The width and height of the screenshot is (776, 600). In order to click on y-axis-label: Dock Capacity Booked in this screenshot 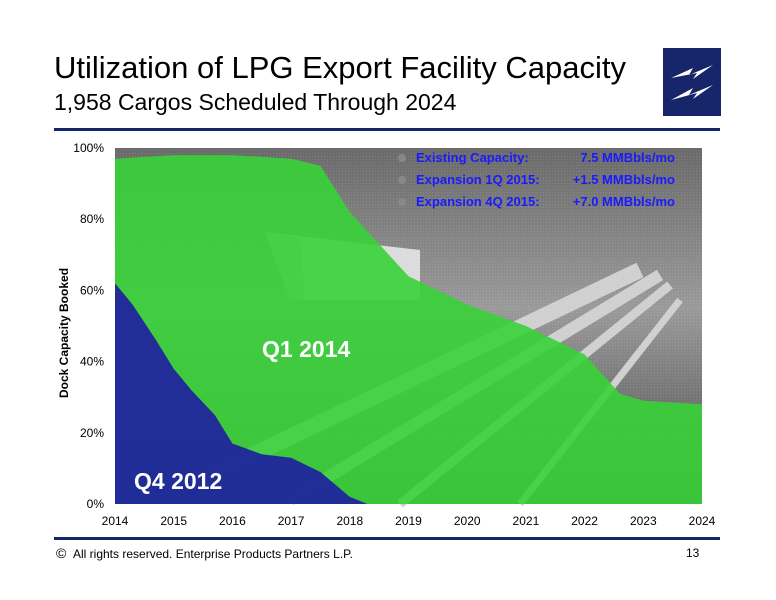, I will do `click(64, 333)`.